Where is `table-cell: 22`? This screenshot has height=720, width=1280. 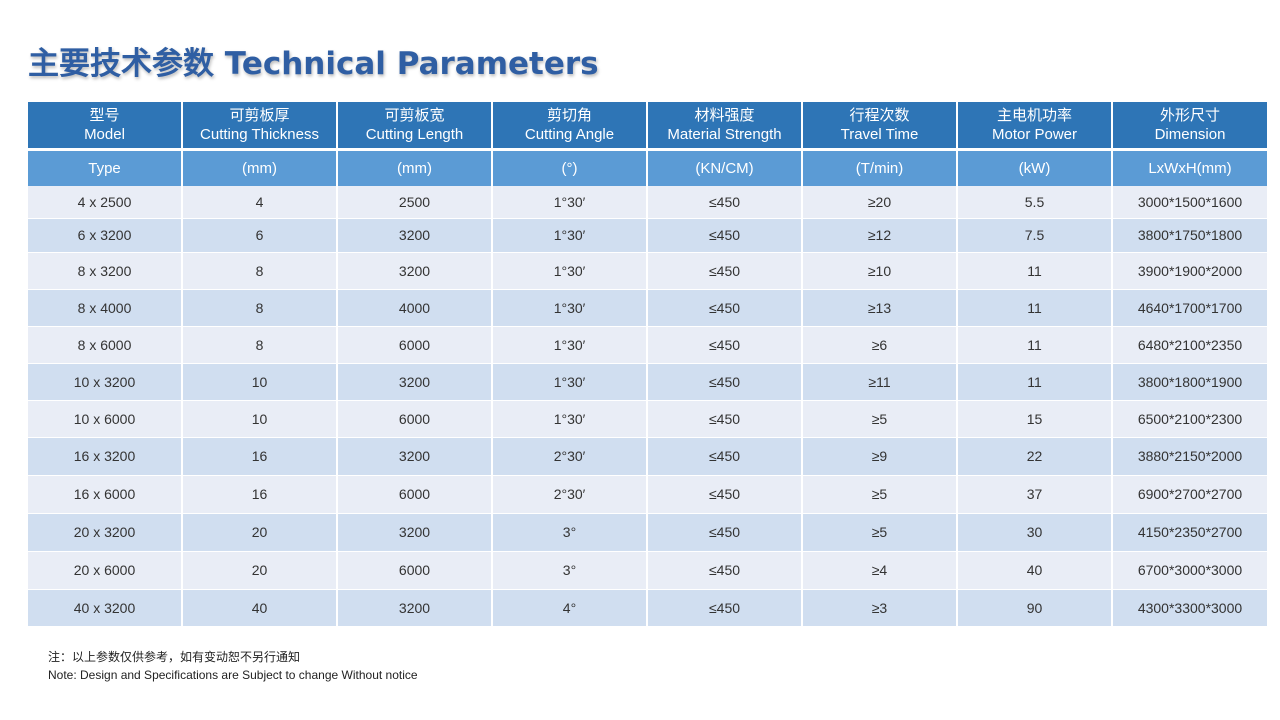 table-cell: 22 is located at coordinates (1035, 456).